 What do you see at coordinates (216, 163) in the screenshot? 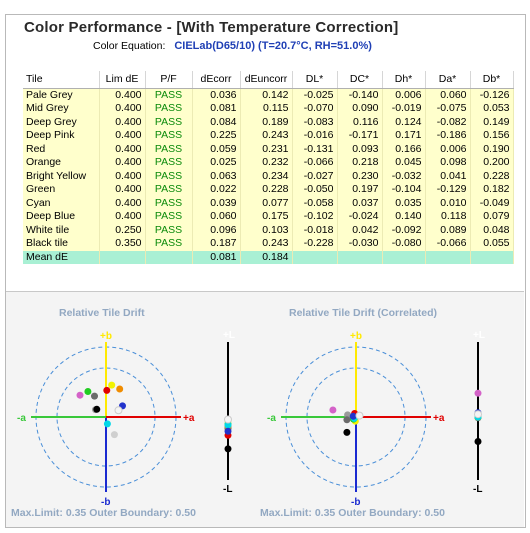
I see `table-cell: 0.025` at bounding box center [216, 163].